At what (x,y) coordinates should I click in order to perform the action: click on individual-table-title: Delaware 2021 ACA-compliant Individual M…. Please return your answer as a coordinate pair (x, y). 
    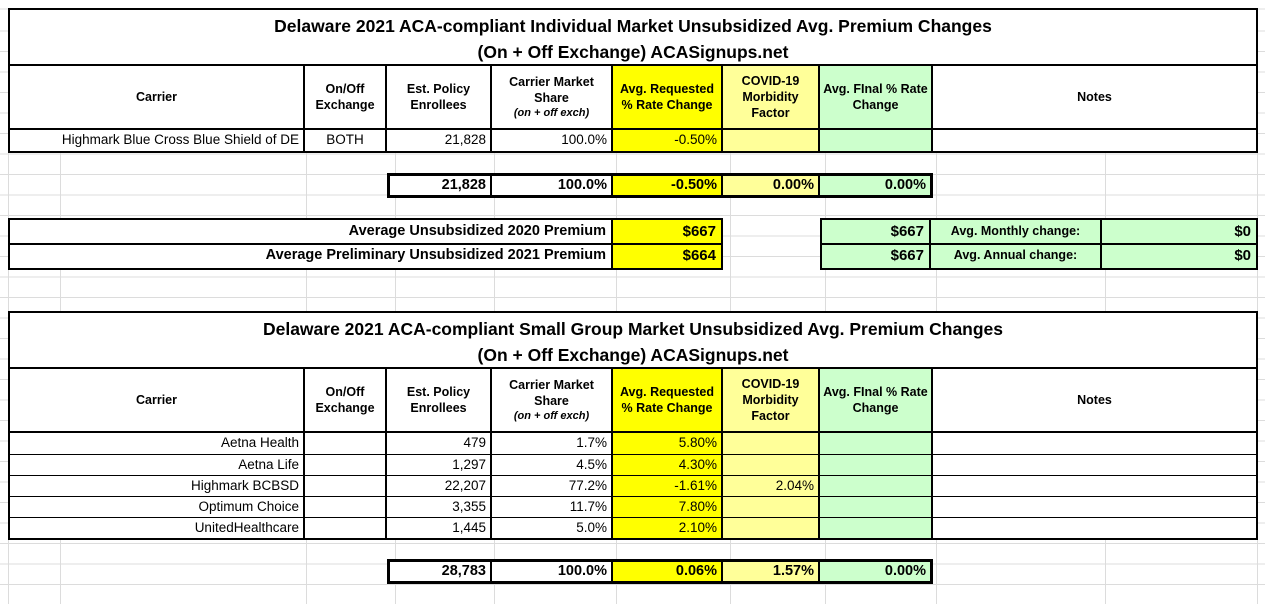
    Looking at the image, I should click on (633, 38).